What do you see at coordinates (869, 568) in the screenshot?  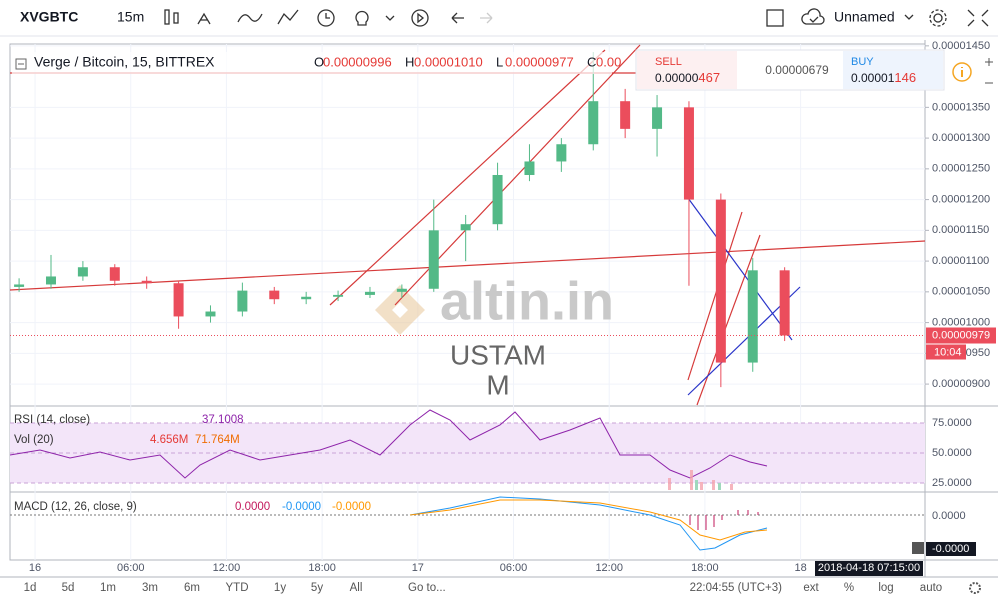 I see `crosshair-date-tag` at bounding box center [869, 568].